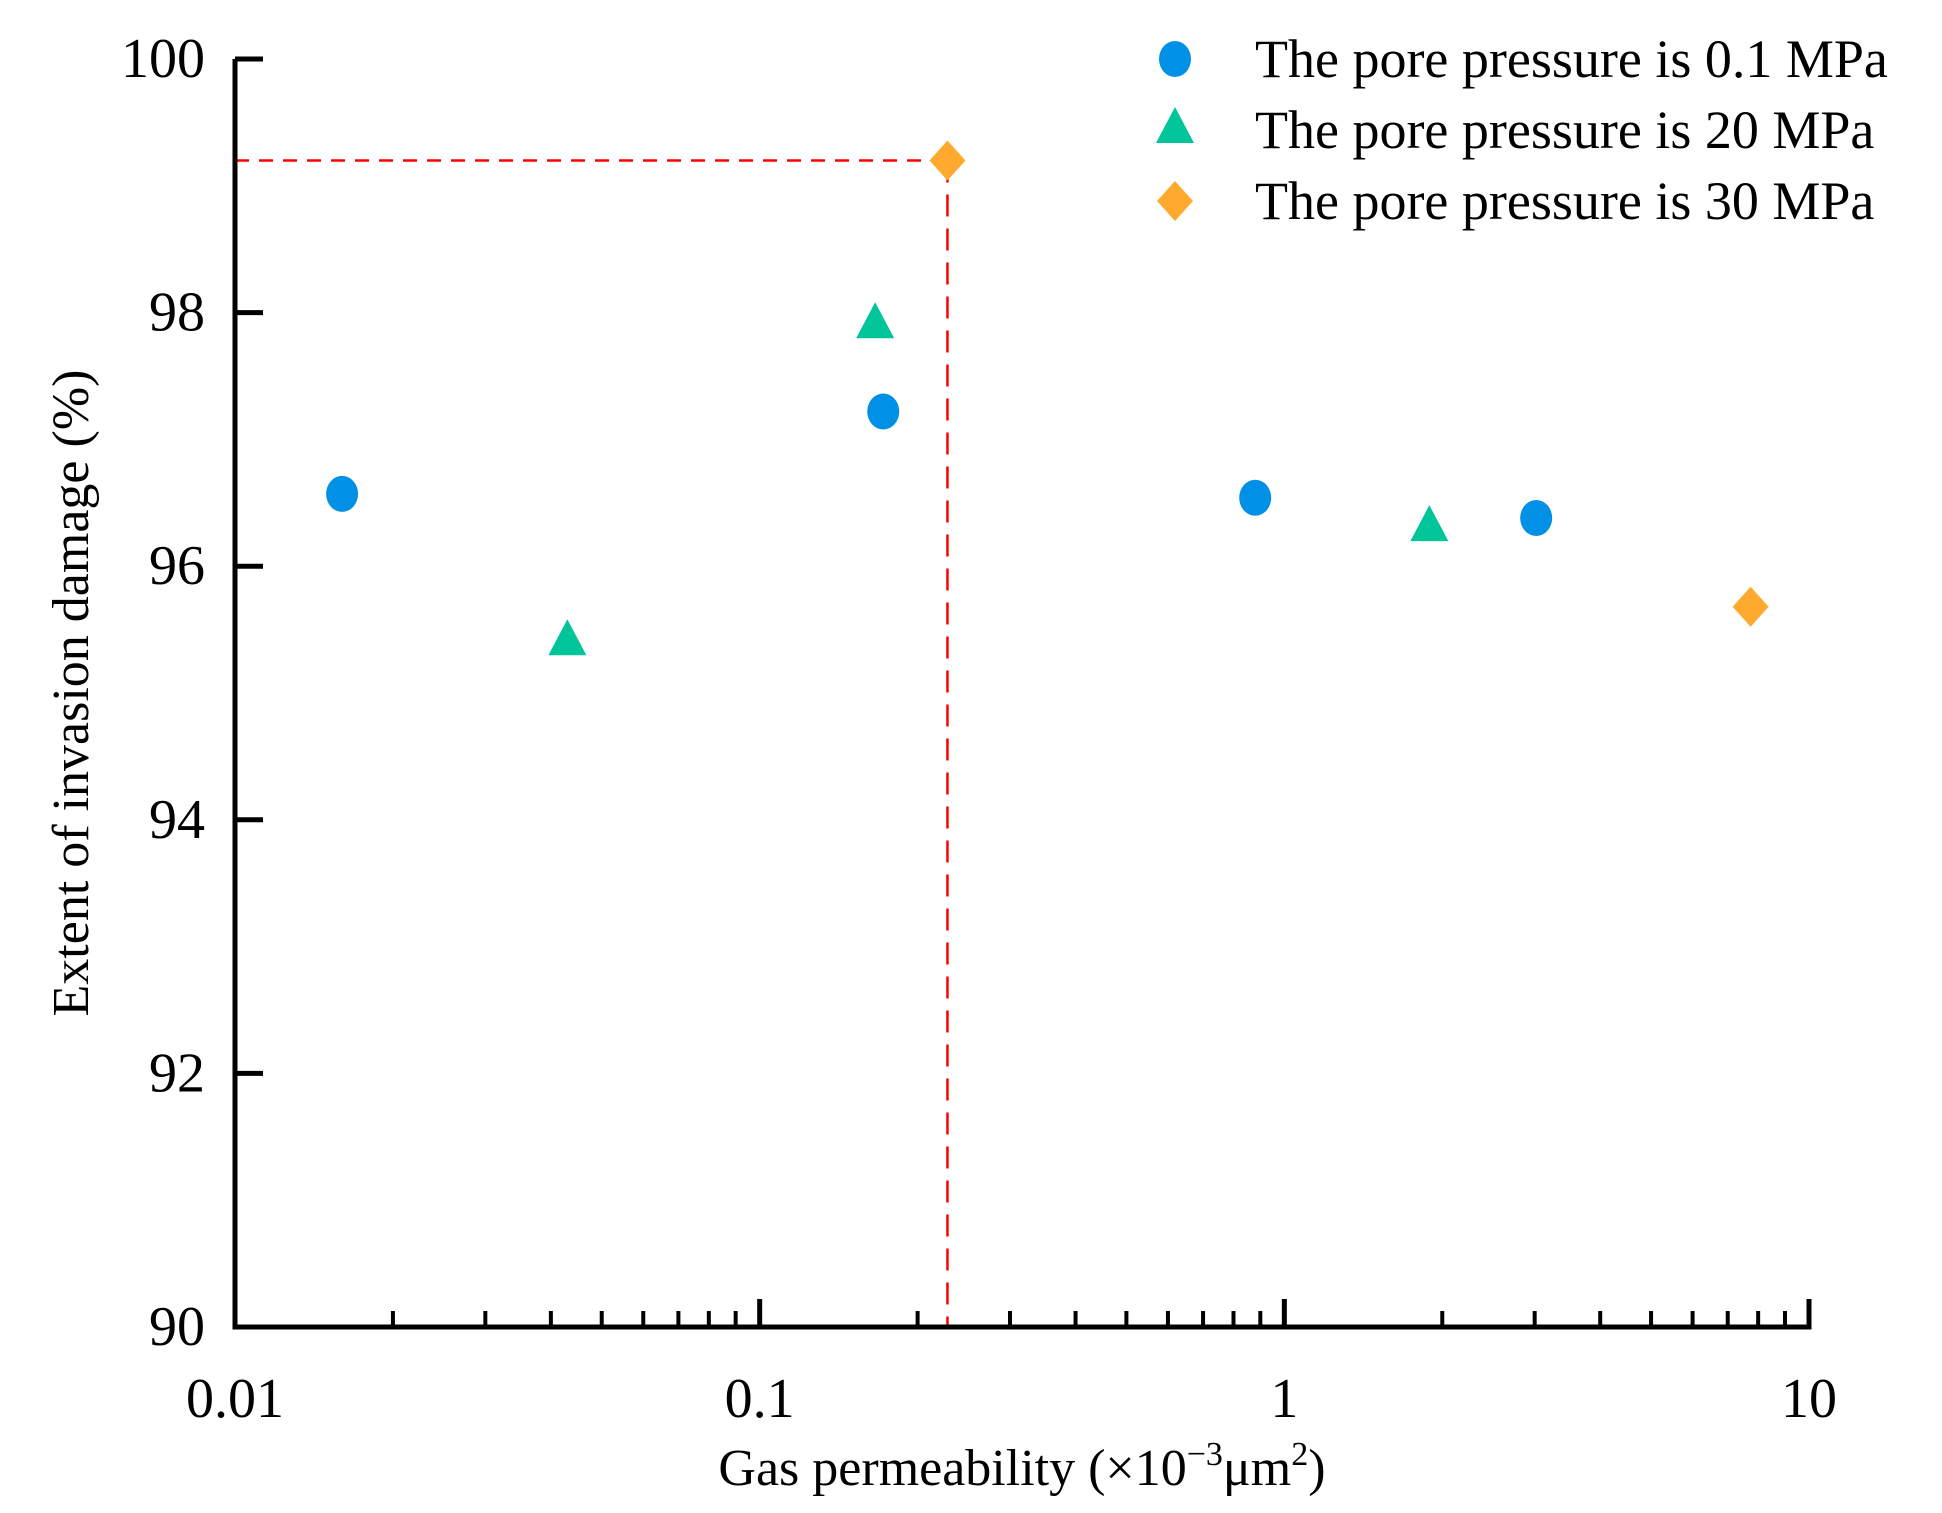 This screenshot has height=1513, width=1942. What do you see at coordinates (177, 1073) in the screenshot?
I see `y-tick-label: 92` at bounding box center [177, 1073].